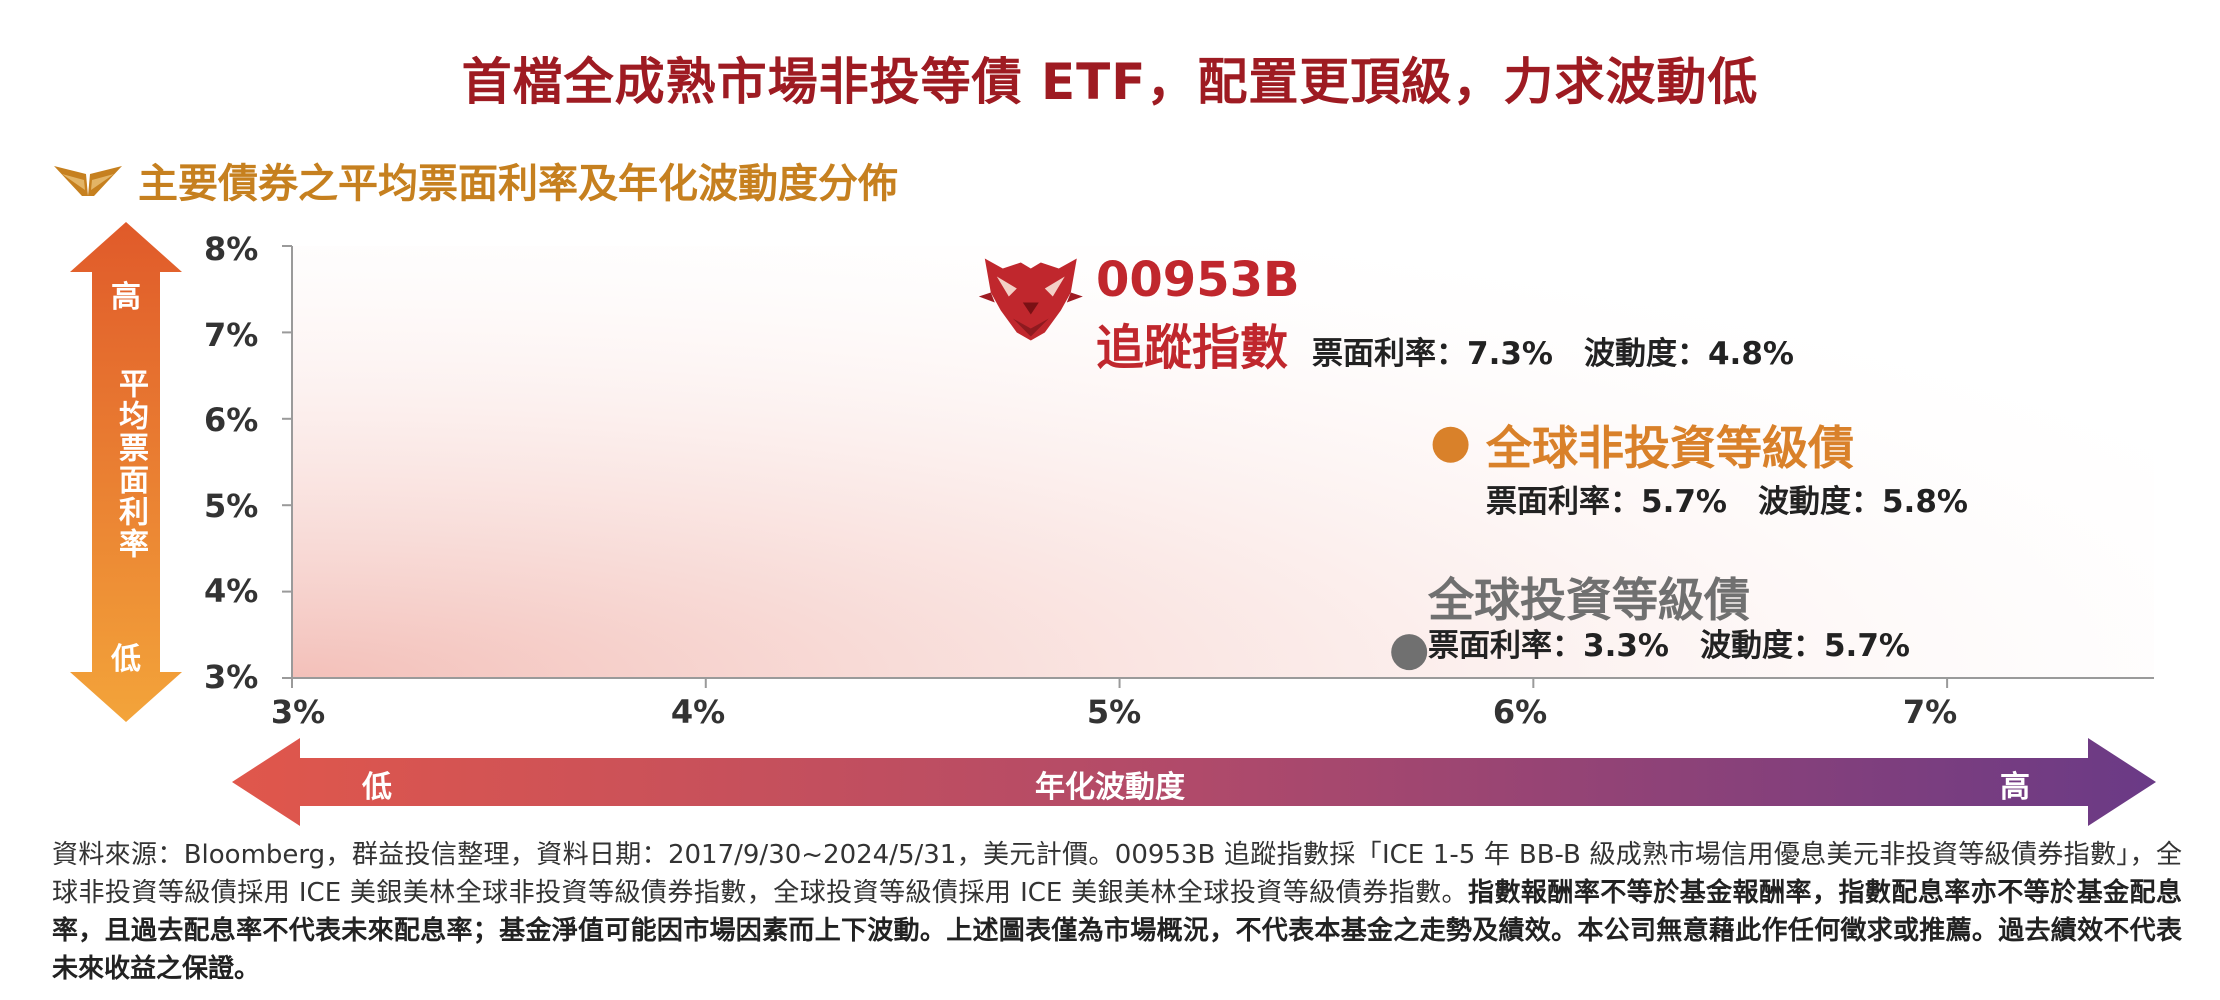  Describe the element at coordinates (130, 464) in the screenshot. I see `y-axis-label: 平均票面利率` at that location.